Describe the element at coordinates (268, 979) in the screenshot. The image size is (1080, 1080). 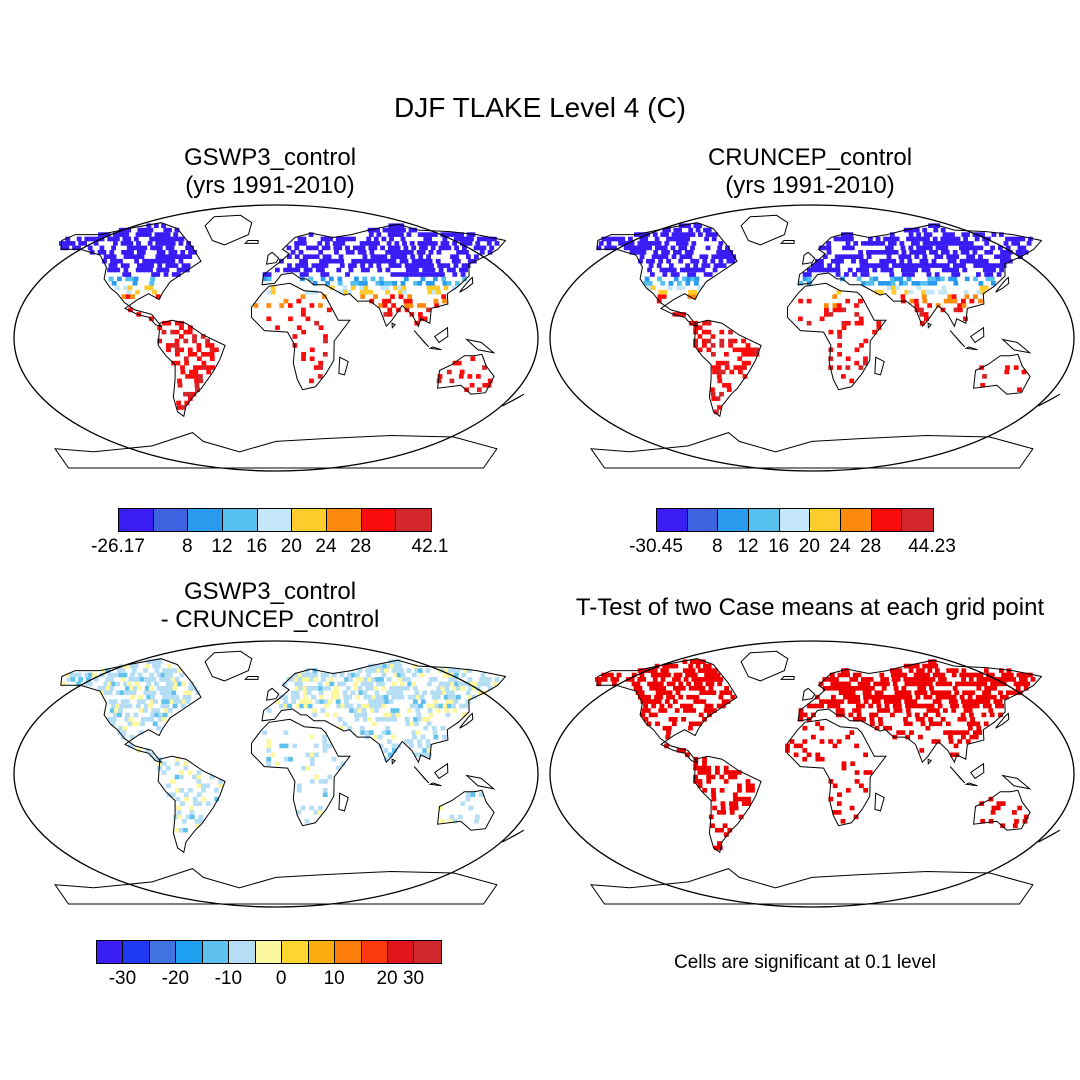
I see `colorbar-ticks-difference: -30 -20 -10 0 10 20 30` at that location.